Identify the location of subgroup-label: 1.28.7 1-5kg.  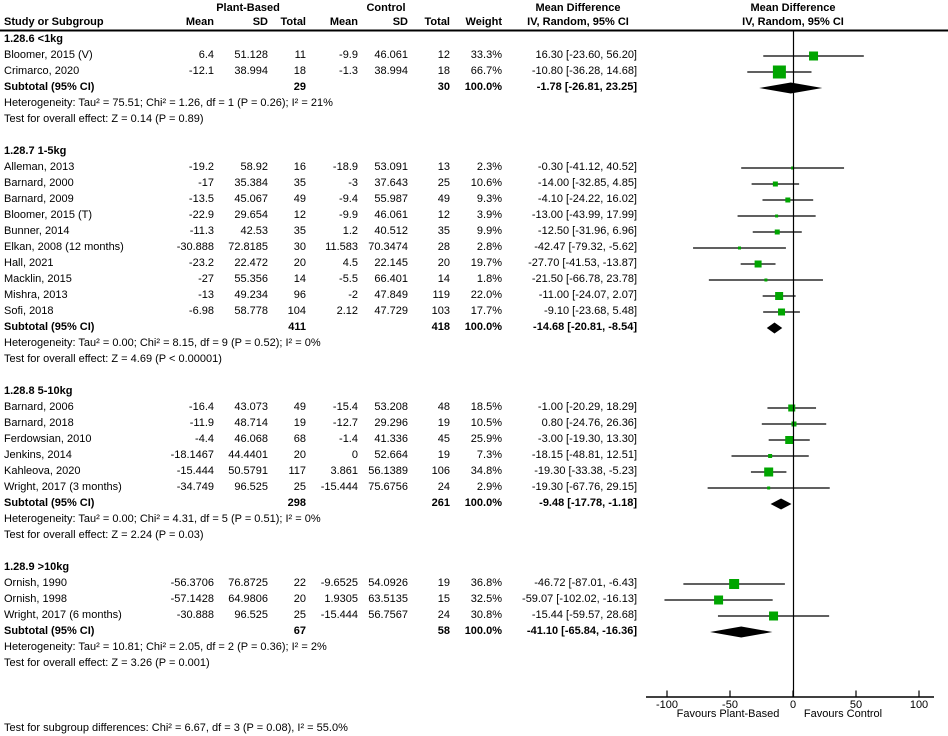
(35, 151).